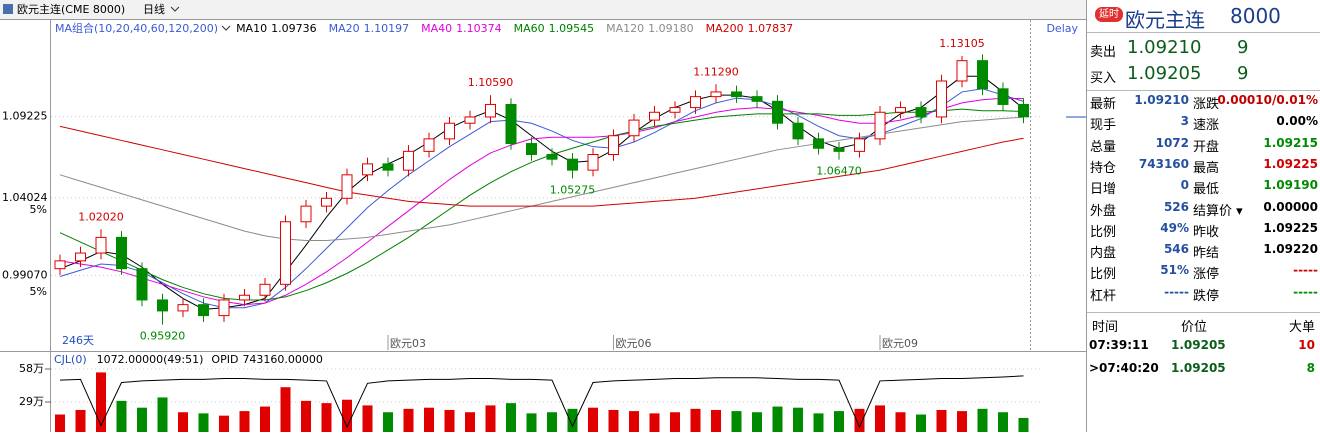 Image resolution: width=1320 pixels, height=436 pixels. I want to click on field-value: 1.09225, so click(1290, 227).